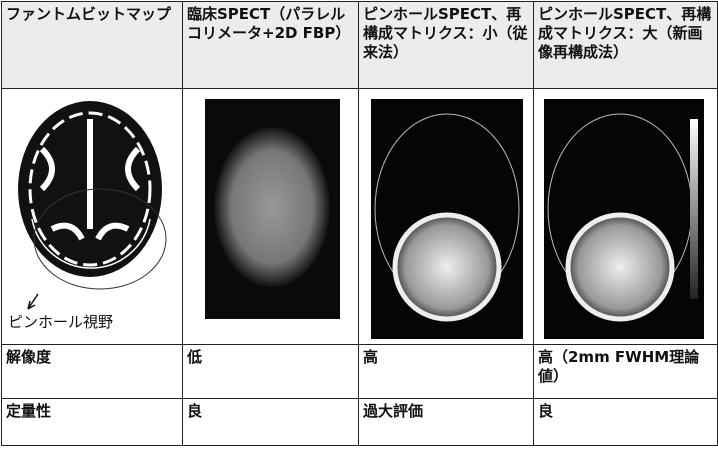  I want to click on table-row: 解像度 低 高 高（2mm FWHM理論値）, so click(359, 371).